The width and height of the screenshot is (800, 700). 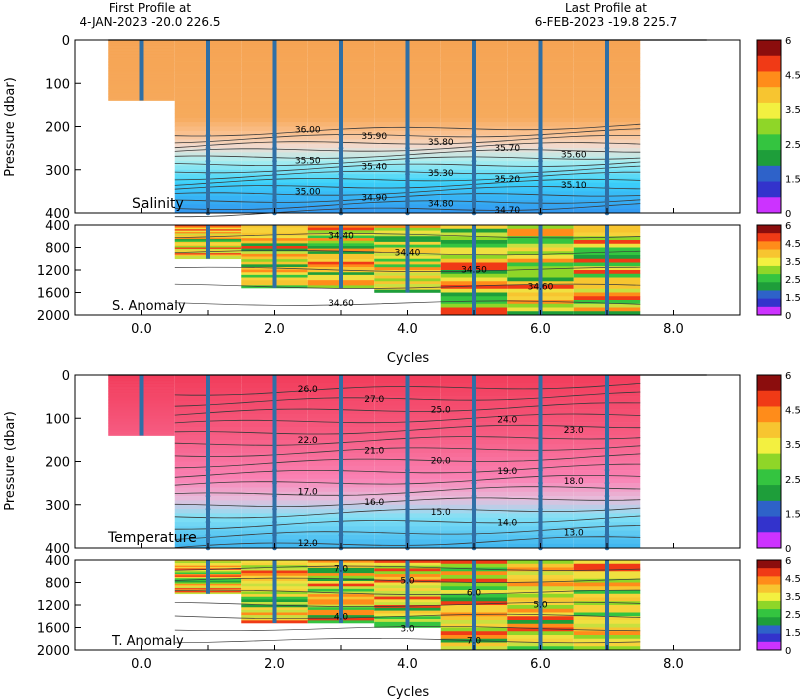 What do you see at coordinates (308, 131) in the screenshot?
I see `salinity-contour-label: 36.00` at bounding box center [308, 131].